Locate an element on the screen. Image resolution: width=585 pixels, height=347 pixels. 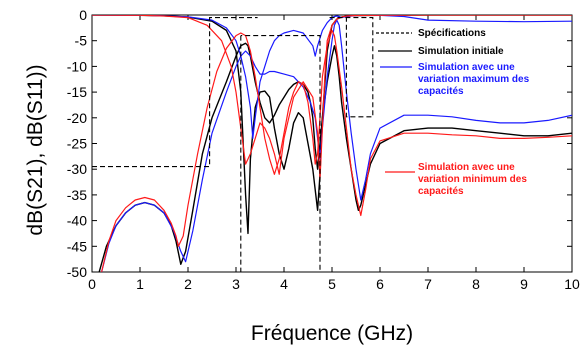
x-tick-label: 10 is located at coordinates (572, 284).